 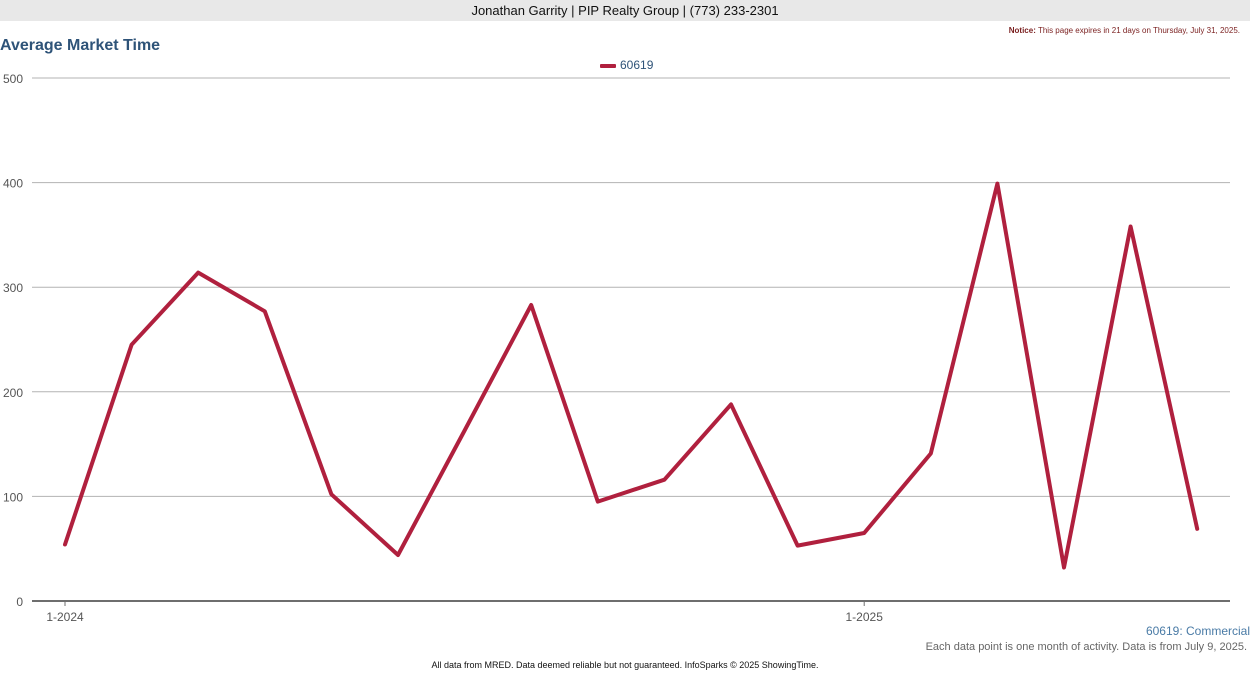 I want to click on legend-swatch, so click(x=608, y=65).